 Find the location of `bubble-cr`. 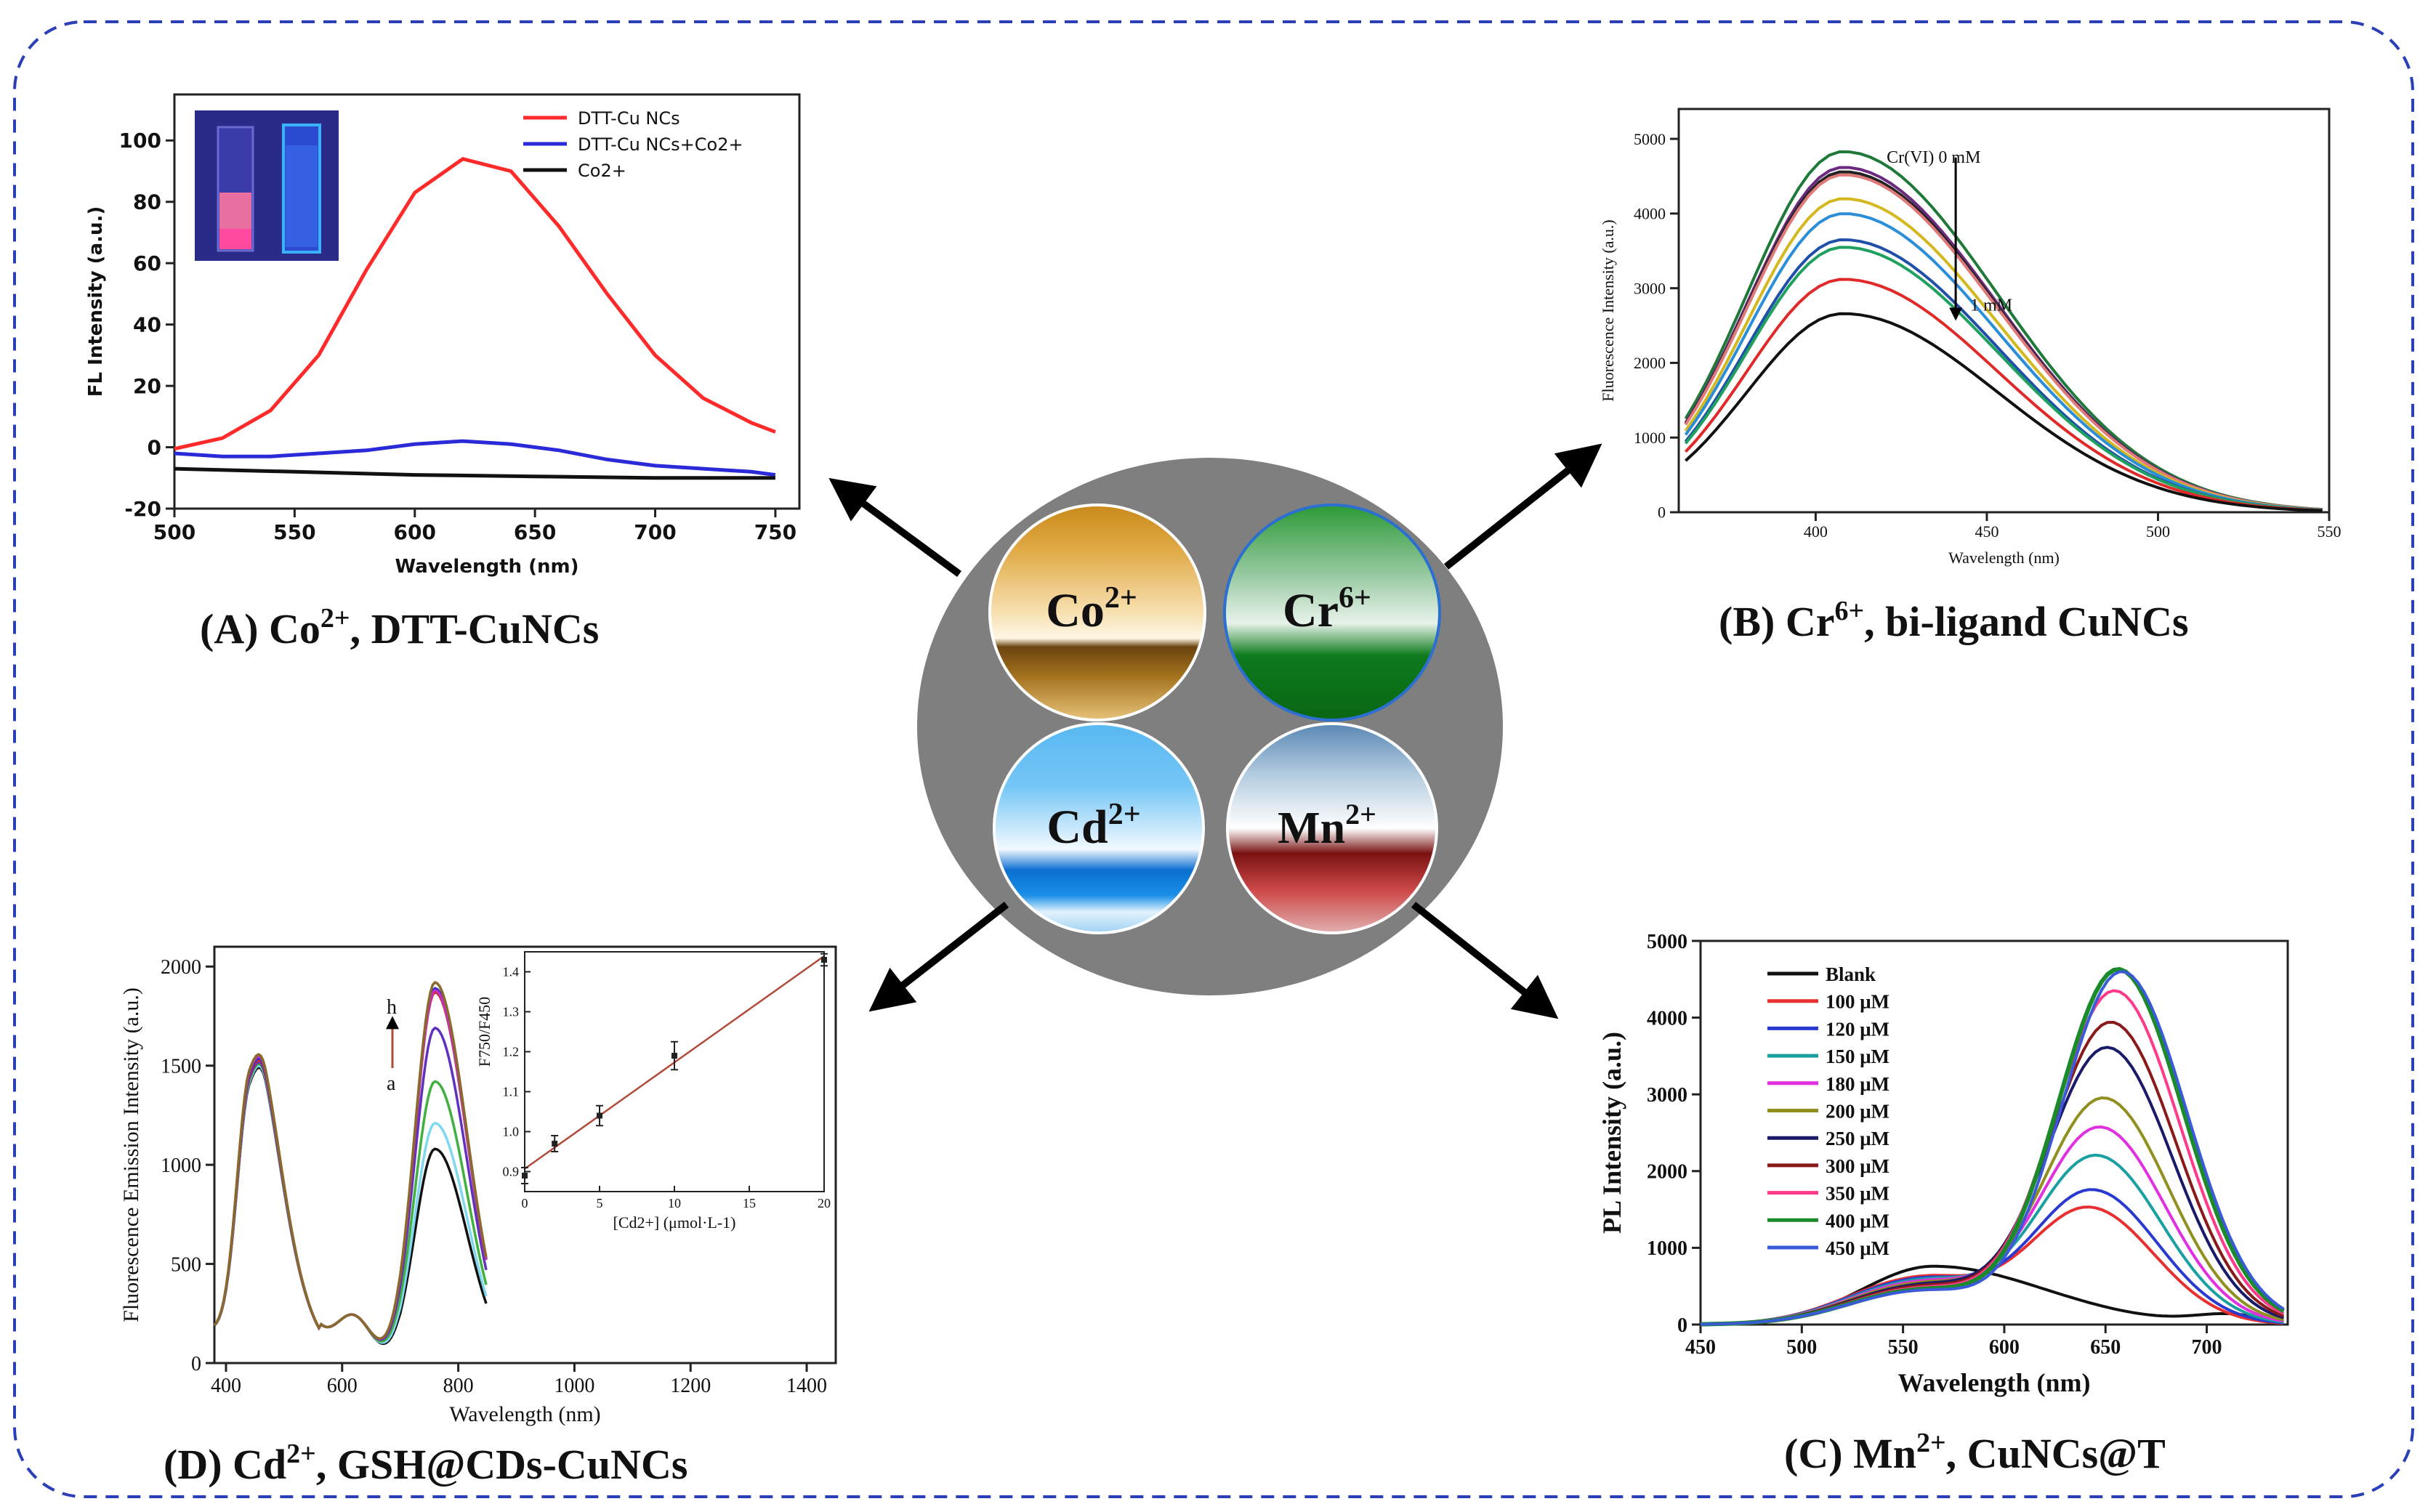

bubble-cr is located at coordinates (1332, 613).